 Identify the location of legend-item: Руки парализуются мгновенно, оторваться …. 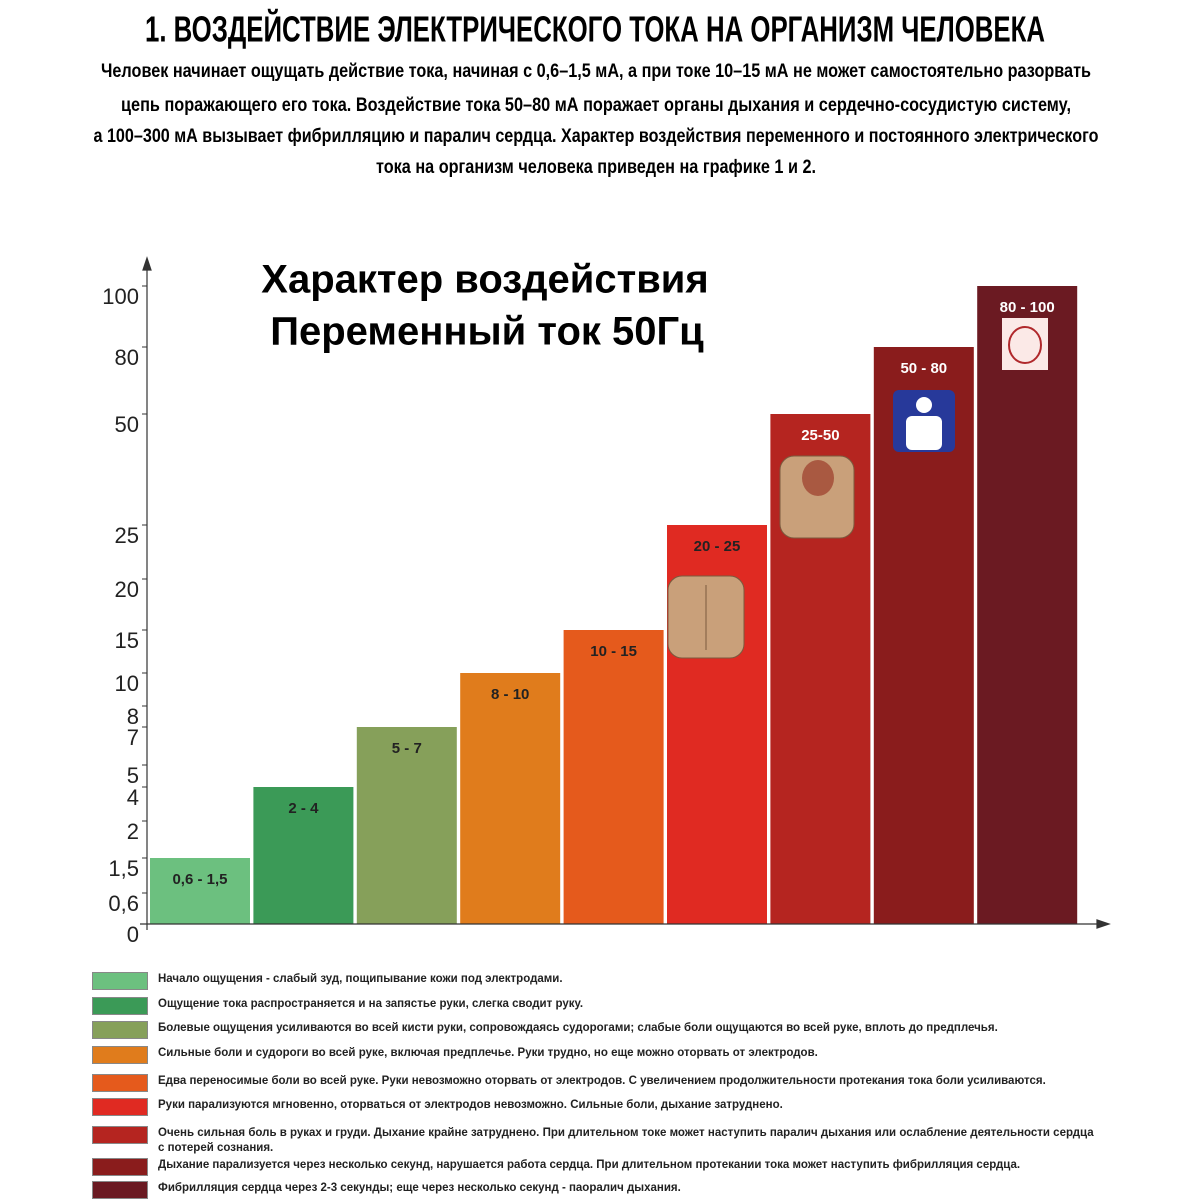
(602, 1107).